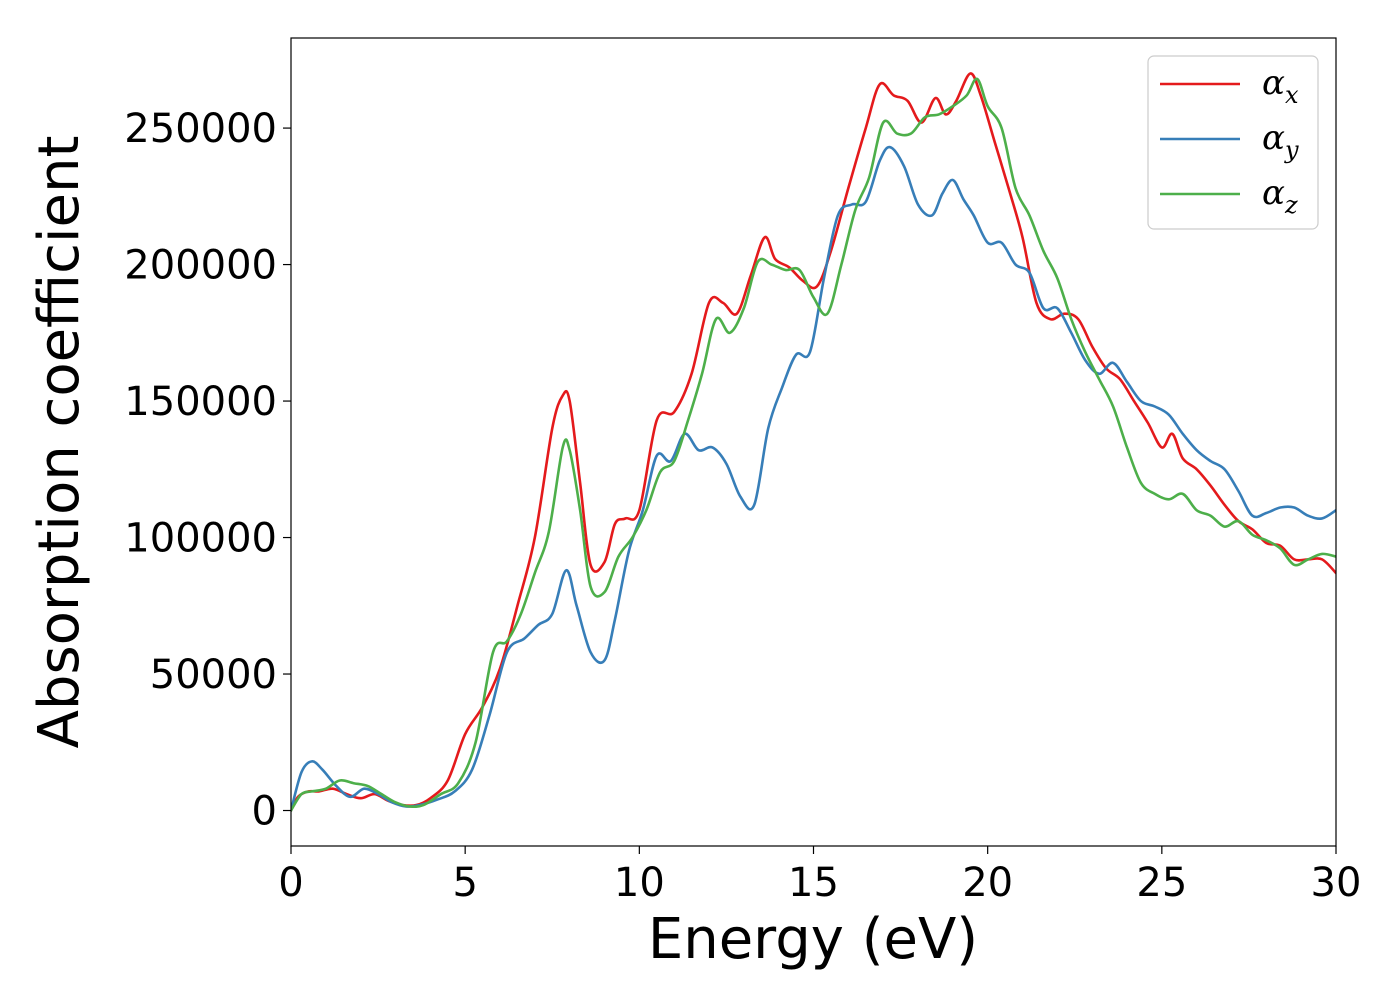 The height and width of the screenshot is (1000, 1400). I want to click on y-tick-label: 200000, so click(200, 266).